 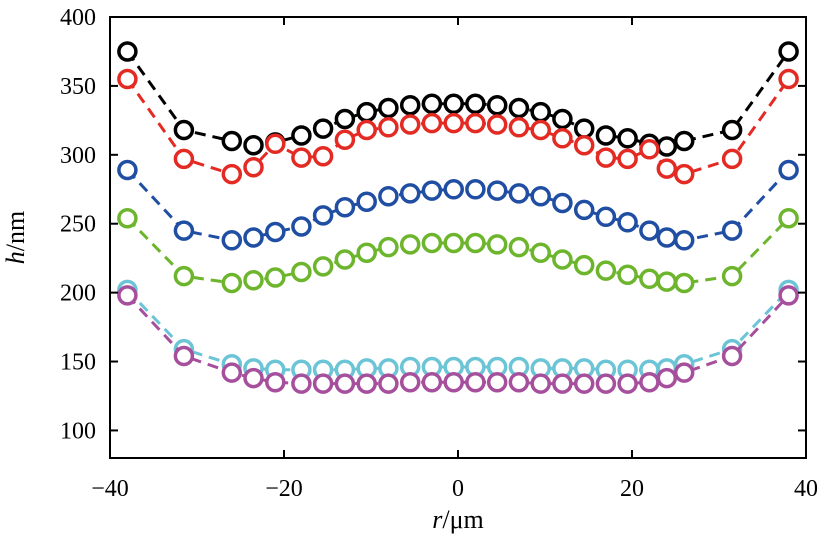 I want to click on y-tick-label: 150, so click(x=78, y=363).